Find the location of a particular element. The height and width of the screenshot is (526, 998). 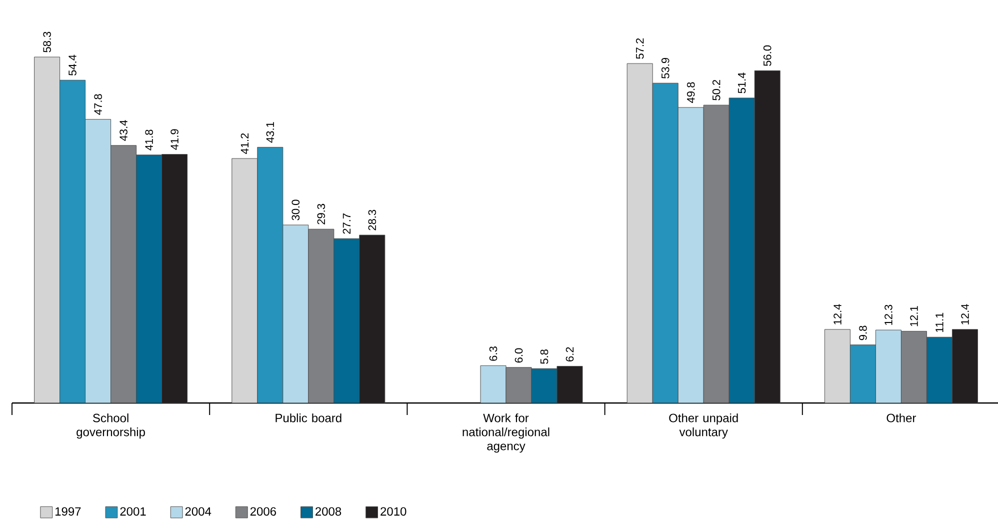

data-label: 43.1 is located at coordinates (270, 132).